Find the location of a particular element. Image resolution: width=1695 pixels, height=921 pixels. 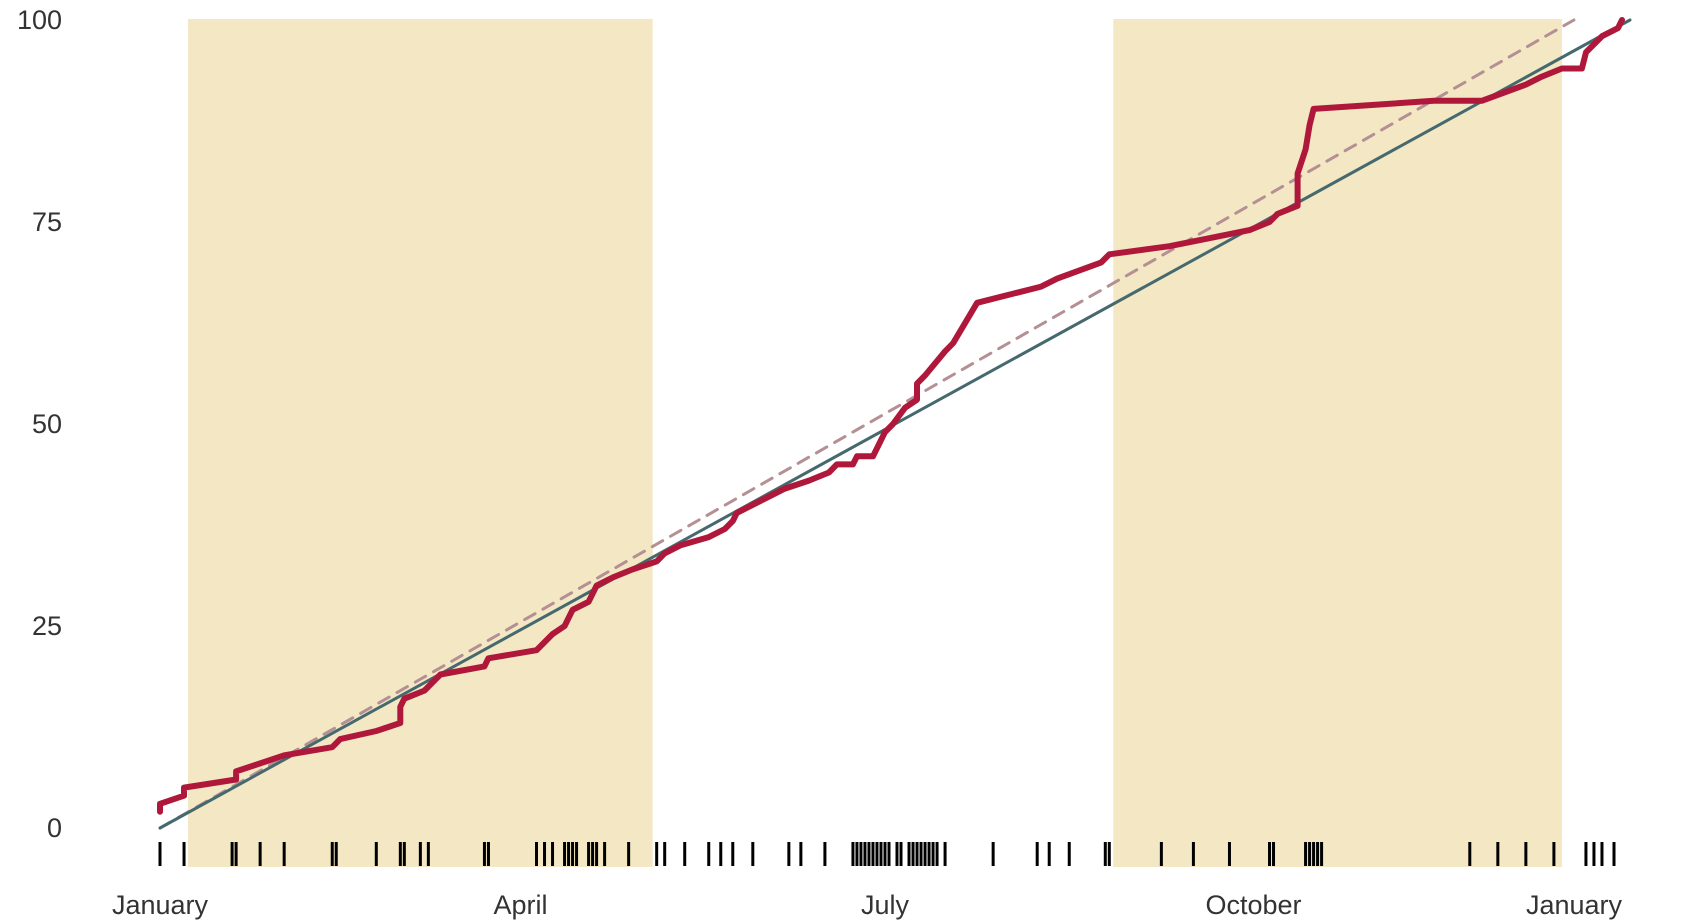

x-axis-tick-labels: January April July October January is located at coordinates (867, 905).